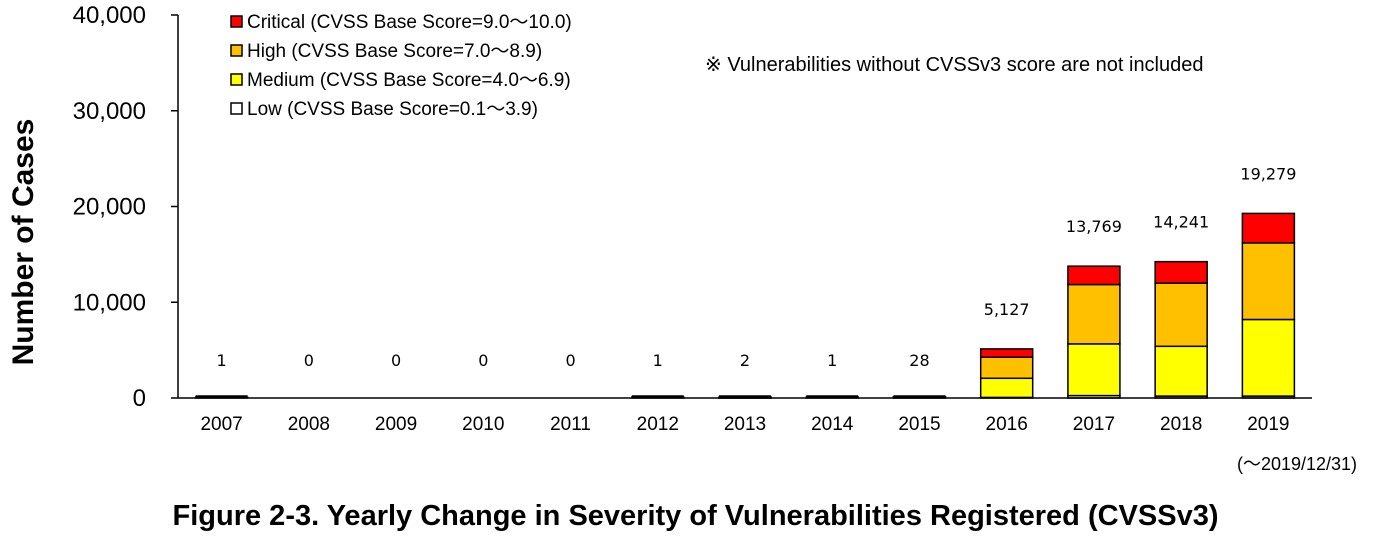 This screenshot has width=1391, height=554. What do you see at coordinates (745, 360) in the screenshot?
I see `total-label: 2` at bounding box center [745, 360].